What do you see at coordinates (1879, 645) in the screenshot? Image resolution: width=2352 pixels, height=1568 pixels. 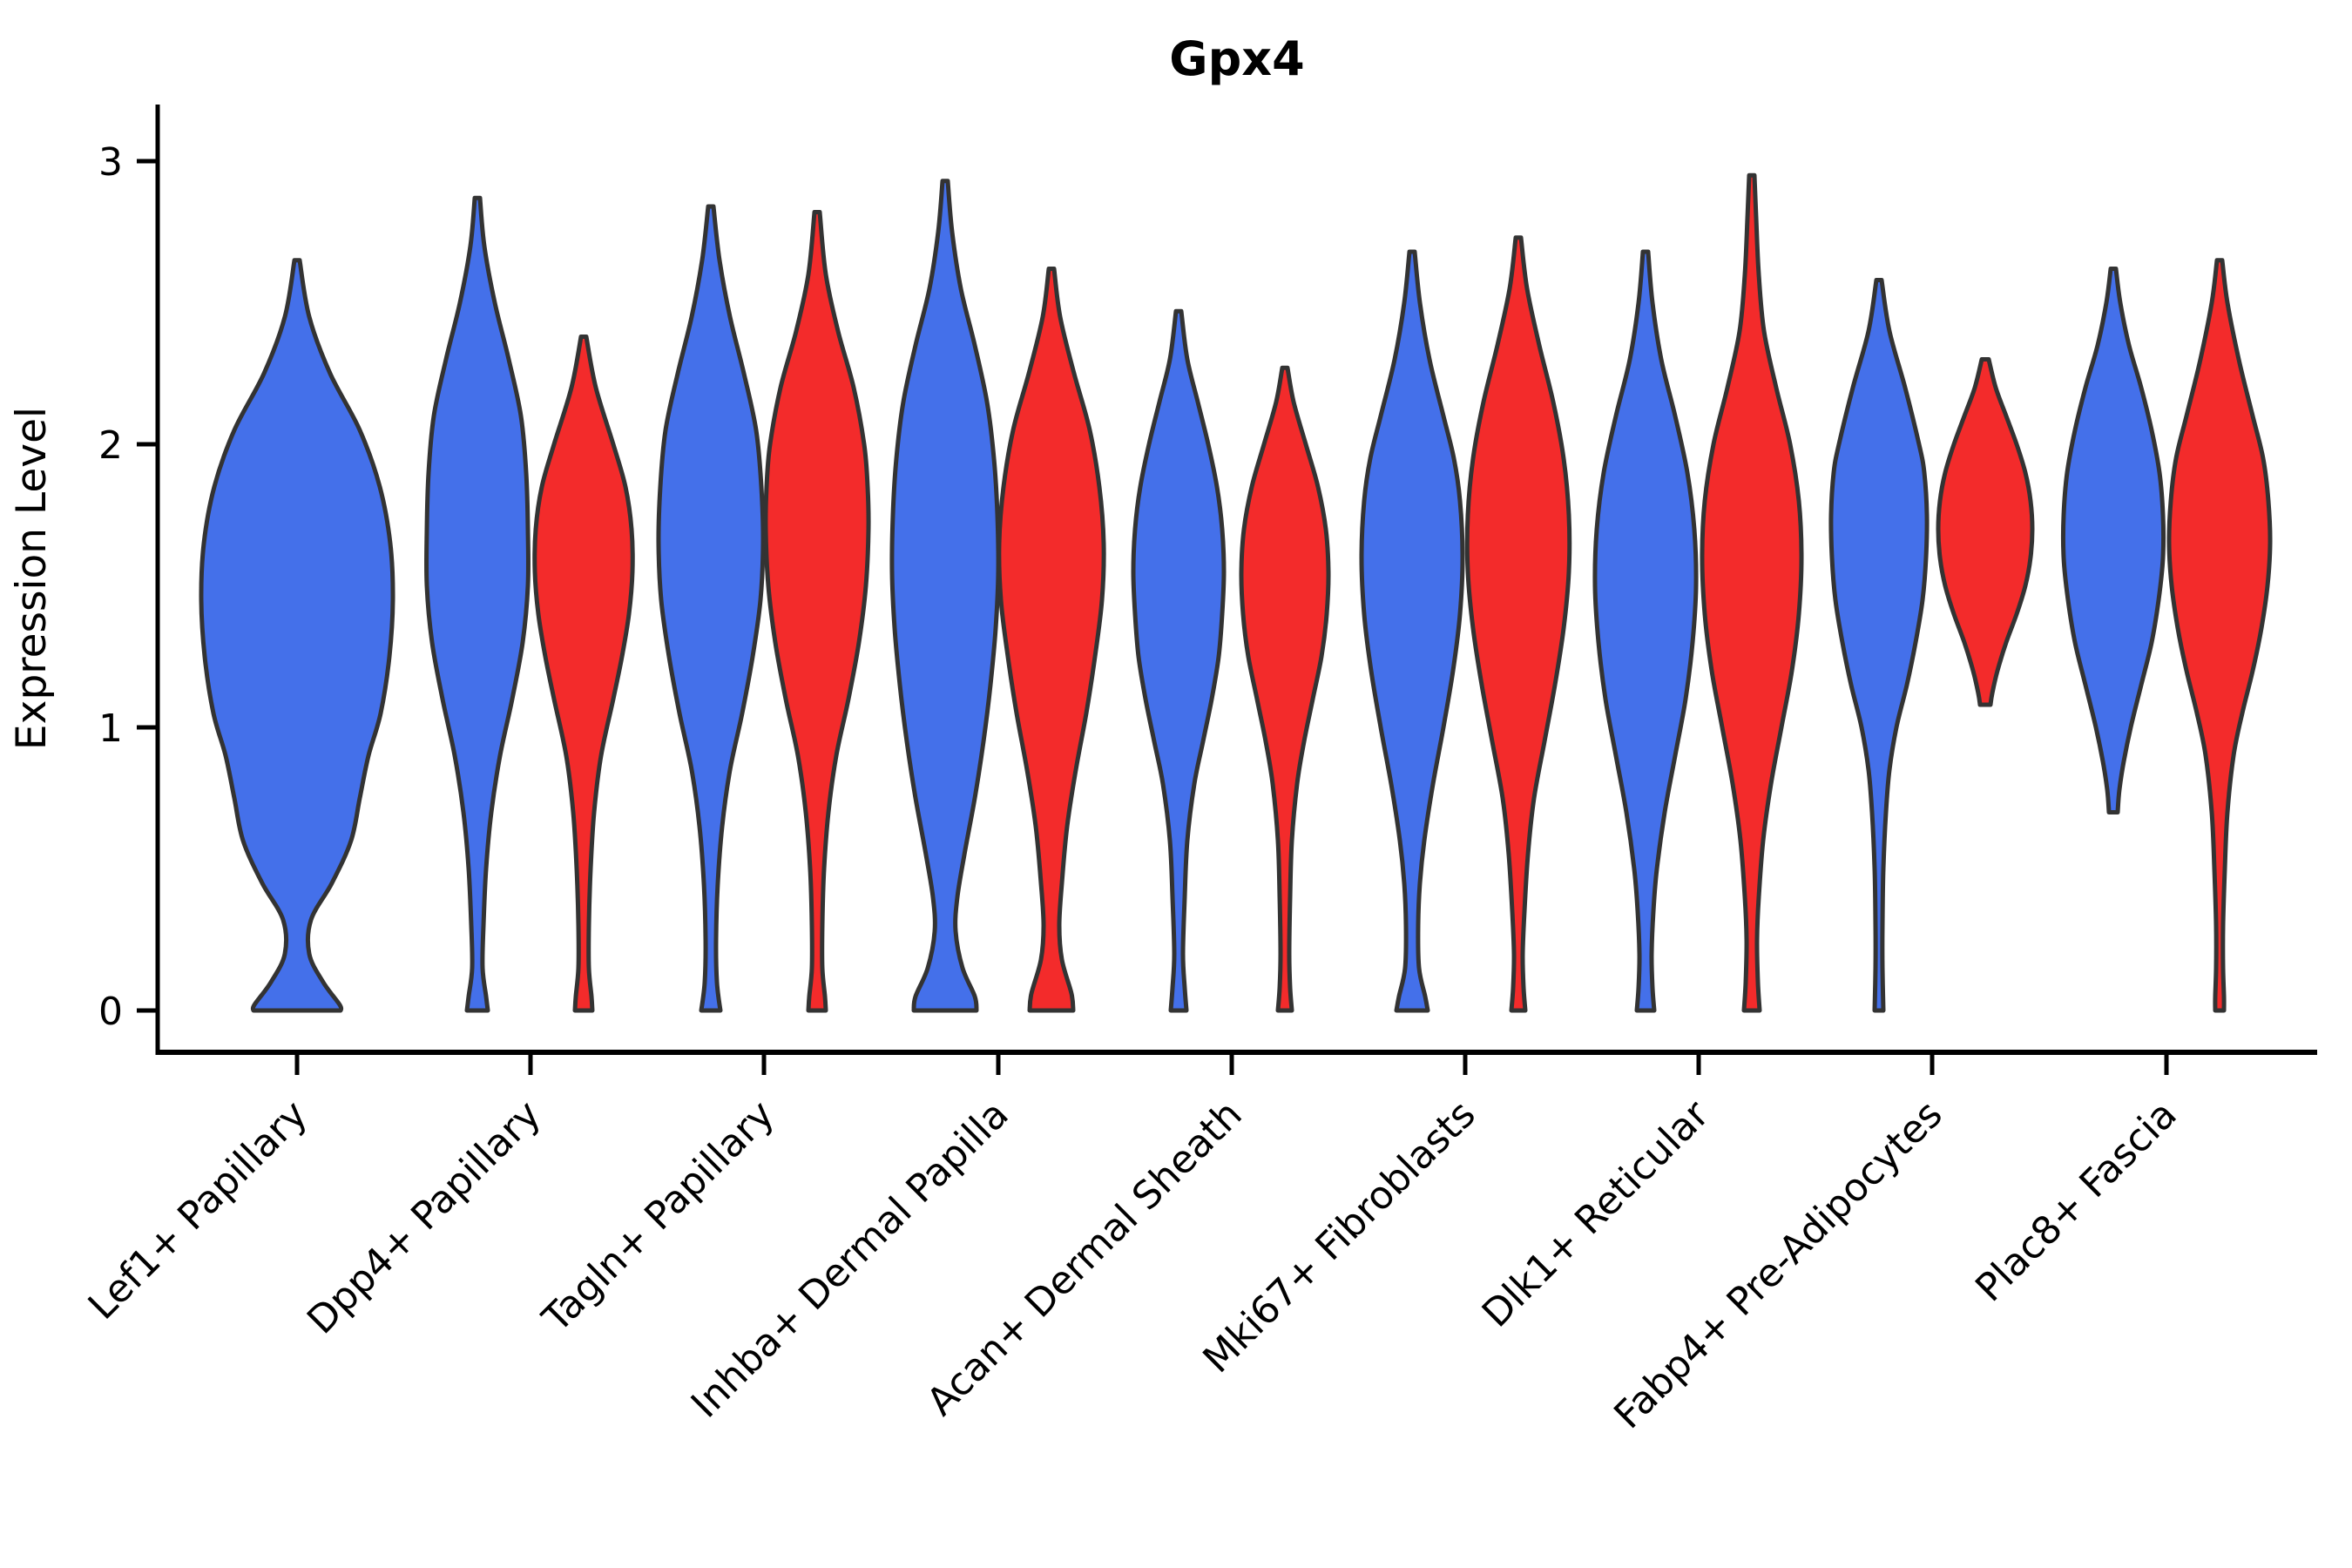 I see `violin-fabp4-blue` at bounding box center [1879, 645].